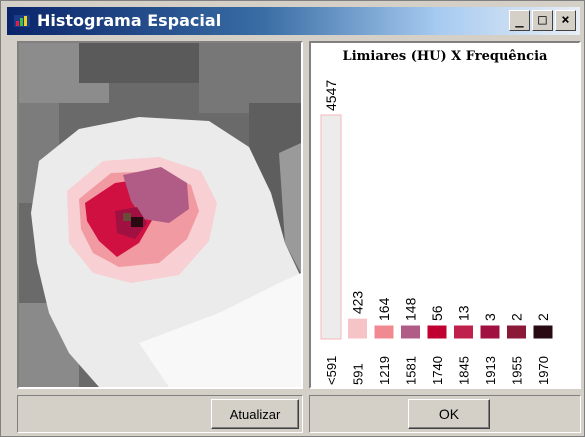 This screenshot has width=585, height=437. I want to click on bin-threshold-label: 1845, so click(464, 370).